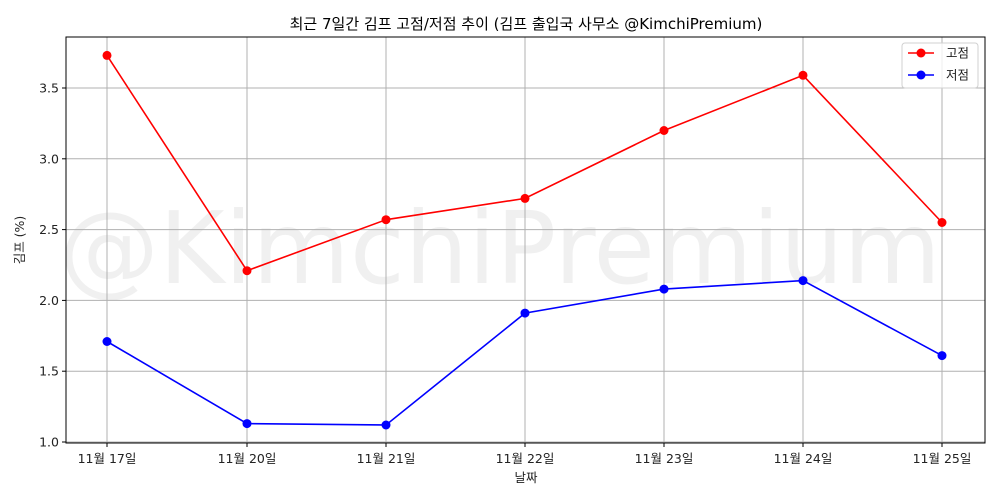  What do you see at coordinates (957, 53) in the screenshot?
I see `legend-label: 고점` at bounding box center [957, 53].